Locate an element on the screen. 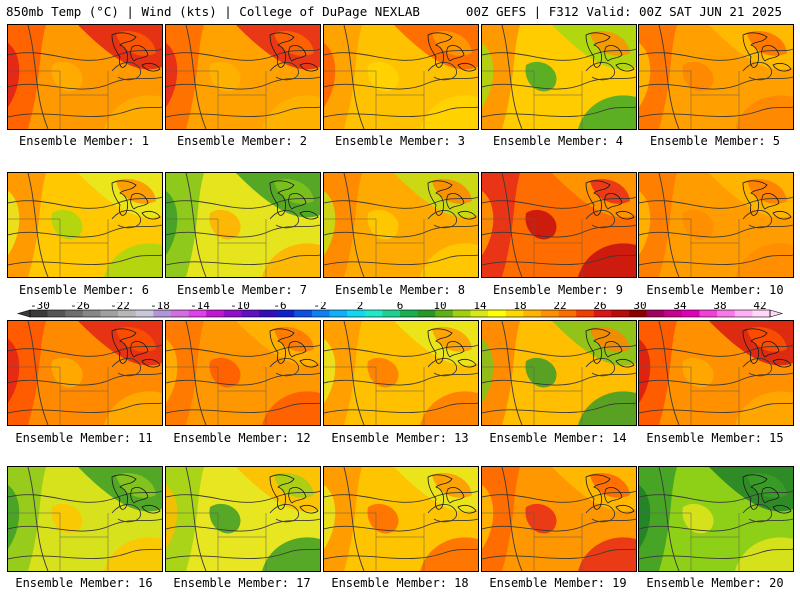 Image resolution: width=800 pixels, height=600 pixels. colorbar-tick-label: 34 is located at coordinates (680, 307).